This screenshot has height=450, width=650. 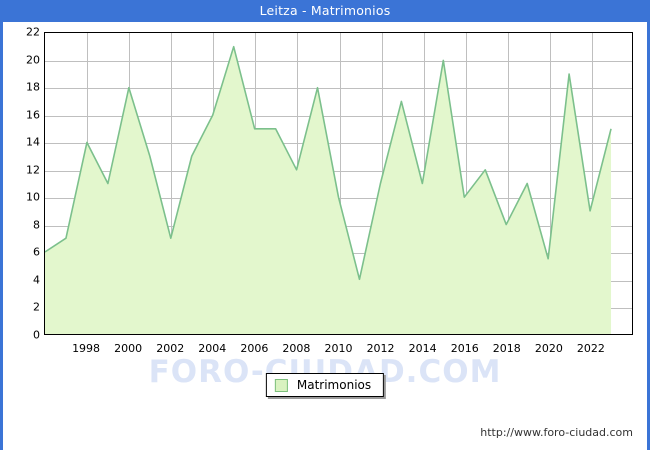 What do you see at coordinates (556, 432) in the screenshot?
I see `source-url: http://www.foro-ciudad.com` at bounding box center [556, 432].